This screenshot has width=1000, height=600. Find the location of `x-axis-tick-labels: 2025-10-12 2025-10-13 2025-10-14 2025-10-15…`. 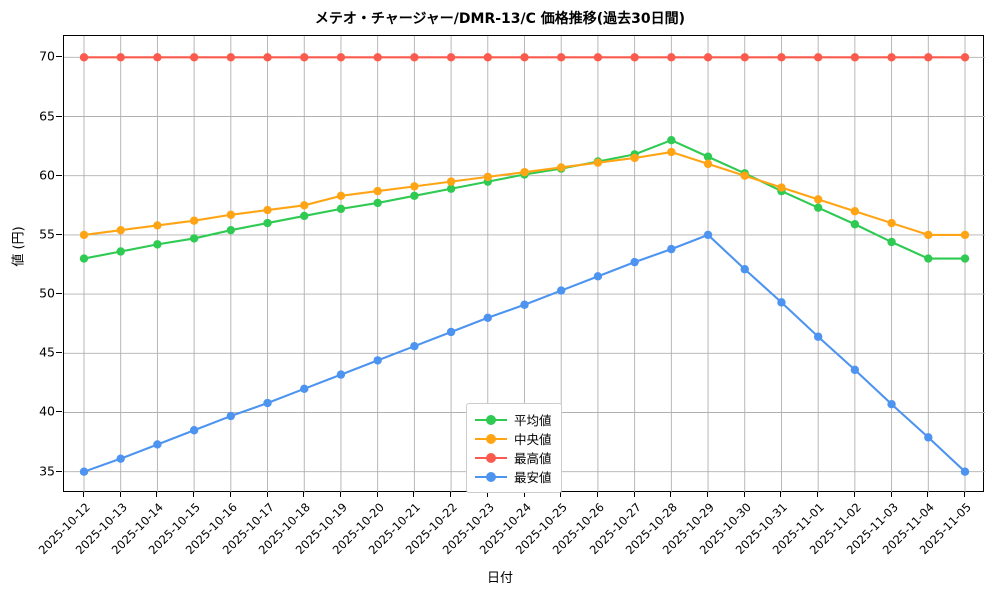

x-axis-tick-labels: 2025-10-12 2025-10-13 2025-10-14 2025-10-15… is located at coordinates (510, 535).